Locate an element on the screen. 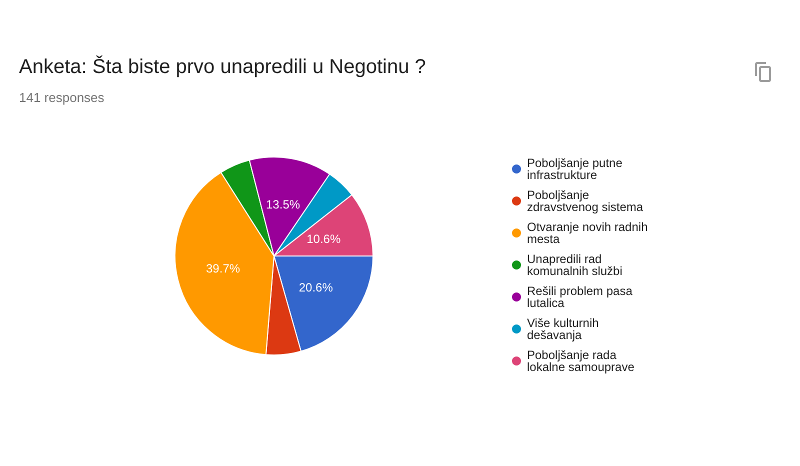  legend-label: Poboljšanje zdravstvenog sistema is located at coordinates (585, 201).